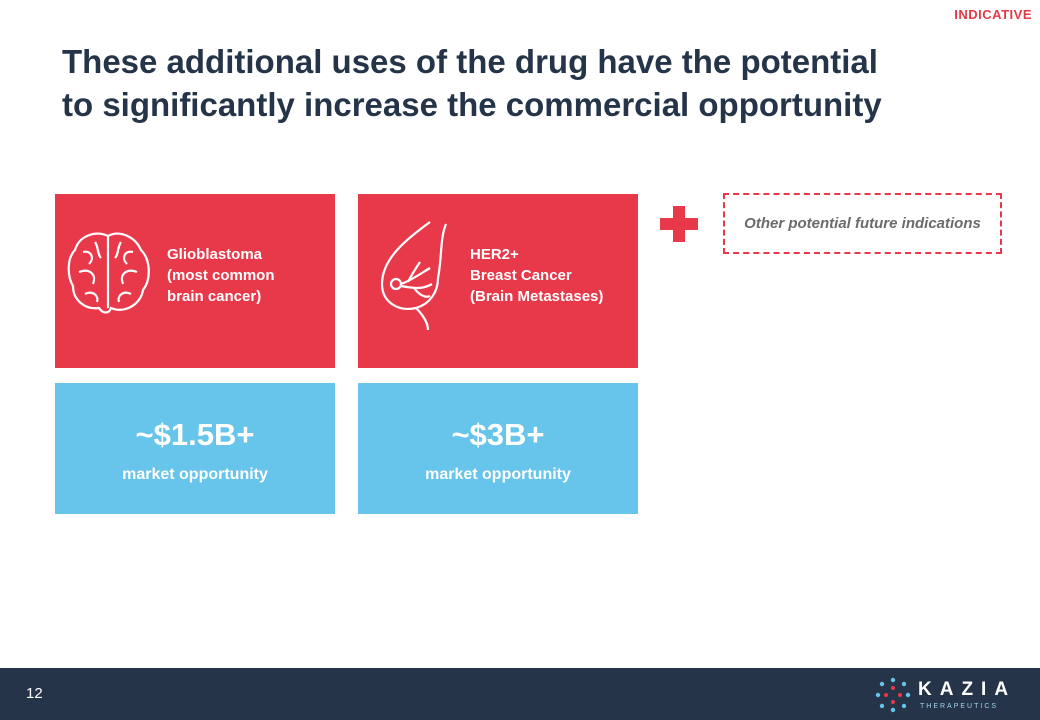 The height and width of the screenshot is (720, 1040). Describe the element at coordinates (679, 224) in the screenshot. I see `plus-icon` at that location.